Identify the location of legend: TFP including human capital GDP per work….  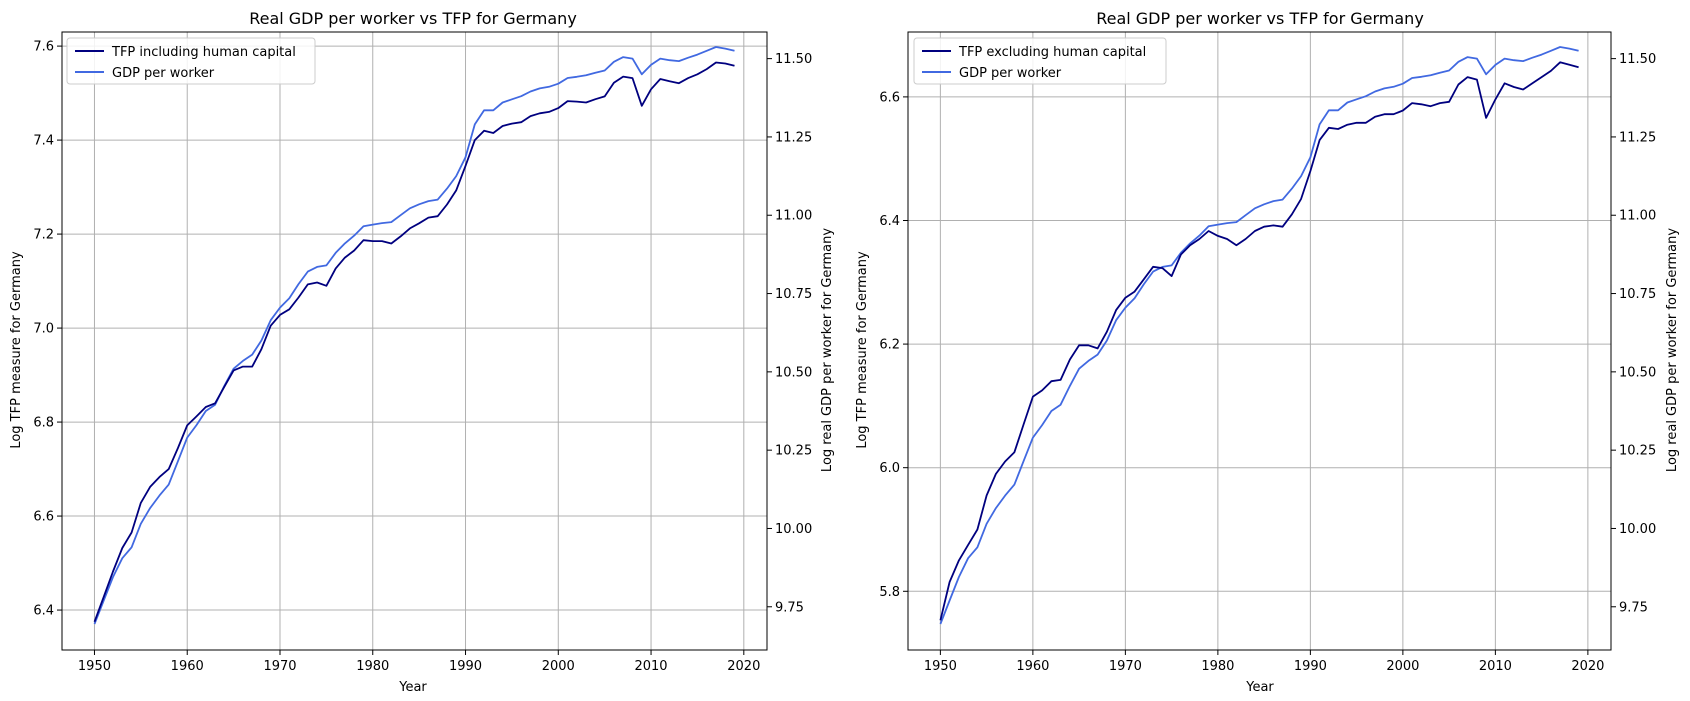
(191, 61).